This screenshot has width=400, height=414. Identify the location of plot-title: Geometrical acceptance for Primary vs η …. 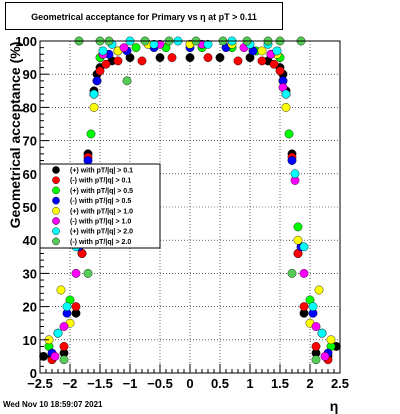
(144, 16).